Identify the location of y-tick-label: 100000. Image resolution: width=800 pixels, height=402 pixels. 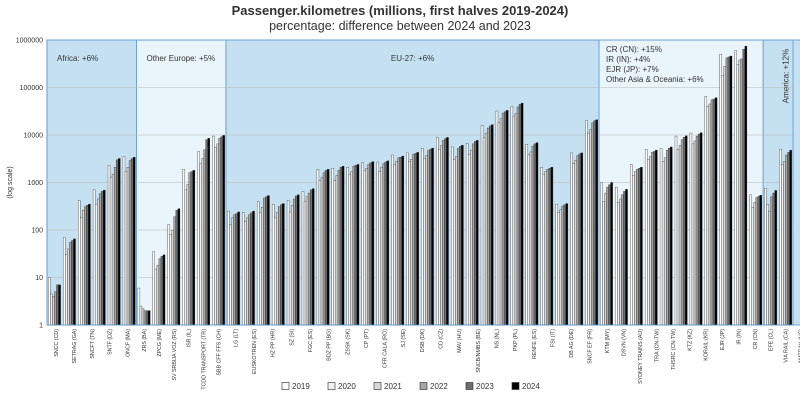
(31, 88).